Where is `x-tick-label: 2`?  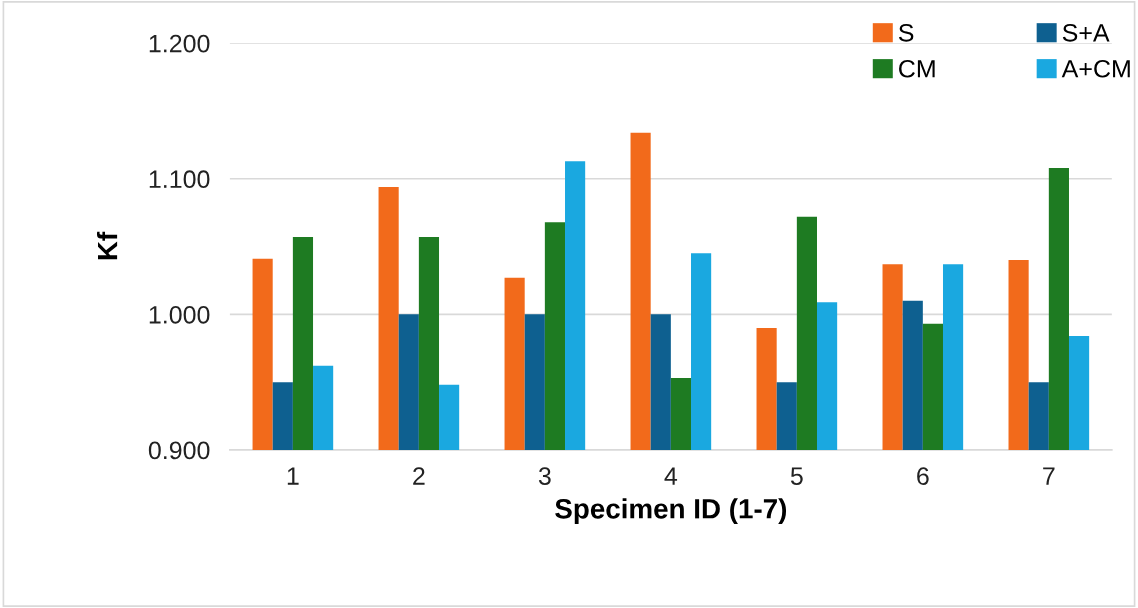
x-tick-label: 2 is located at coordinates (419, 476).